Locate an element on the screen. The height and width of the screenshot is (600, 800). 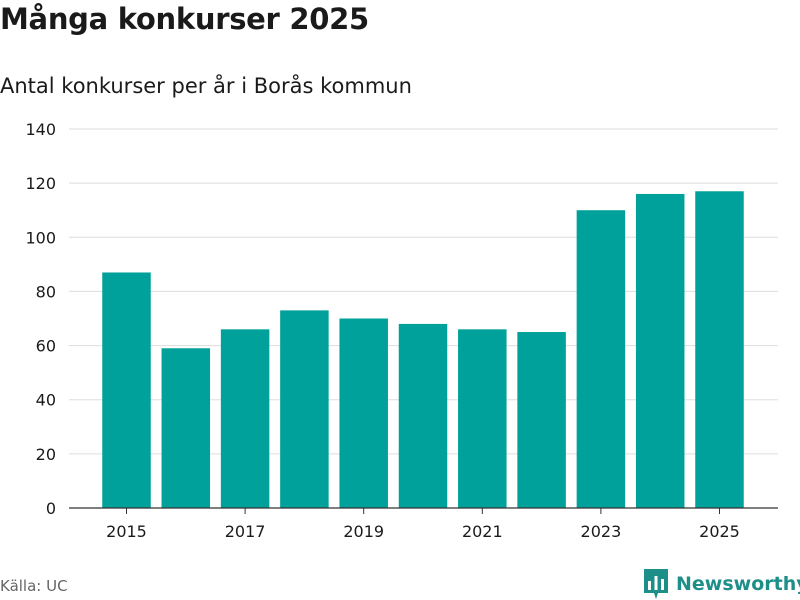
bar-2024 is located at coordinates (660, 350).